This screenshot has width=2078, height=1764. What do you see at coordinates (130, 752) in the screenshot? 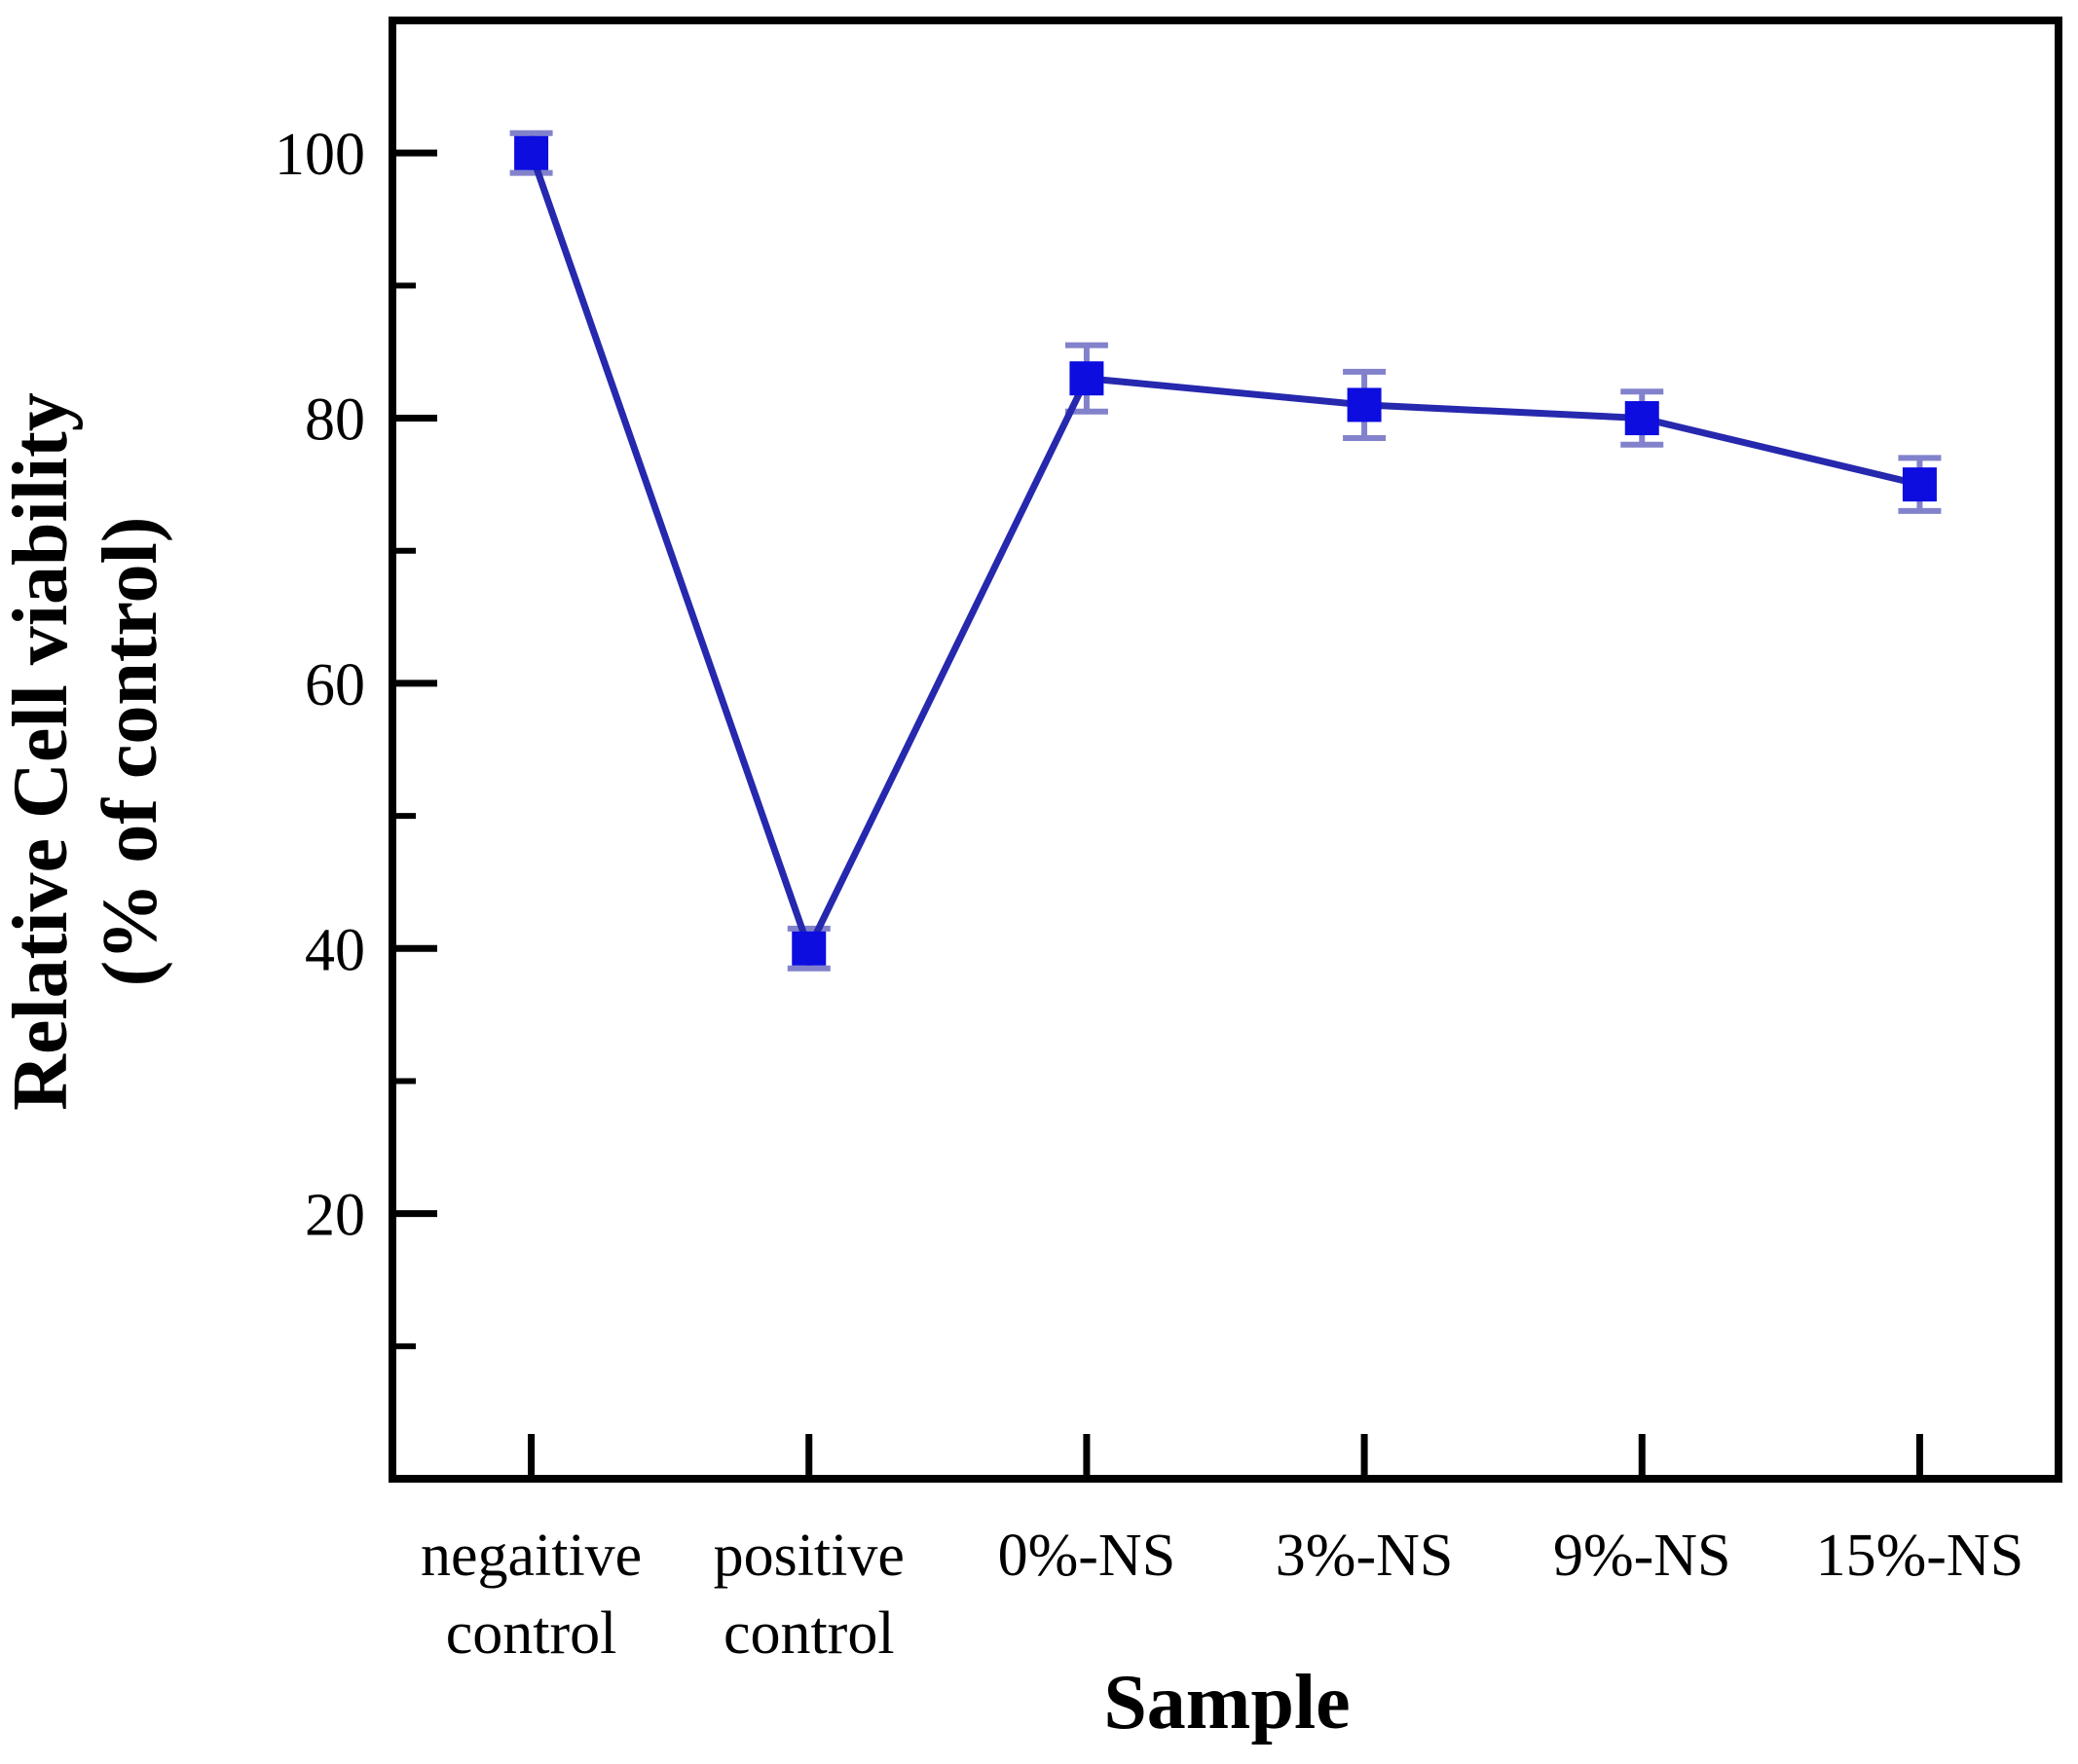
I see `y-axis-title-line2: (% of control)` at bounding box center [130, 752].